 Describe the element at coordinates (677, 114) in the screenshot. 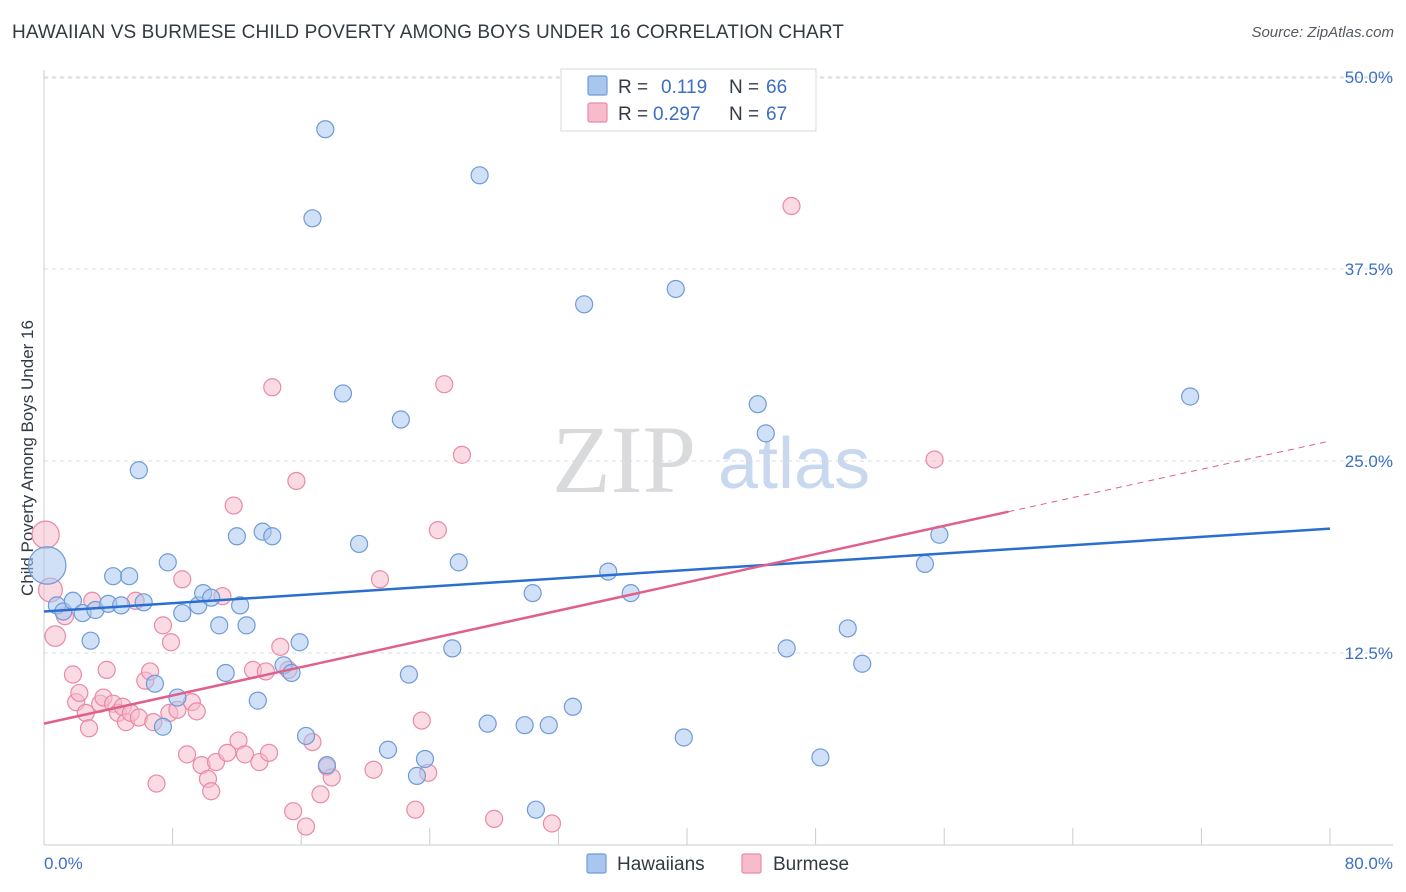

I see `legend-r-value-burmese: 0.297` at that location.